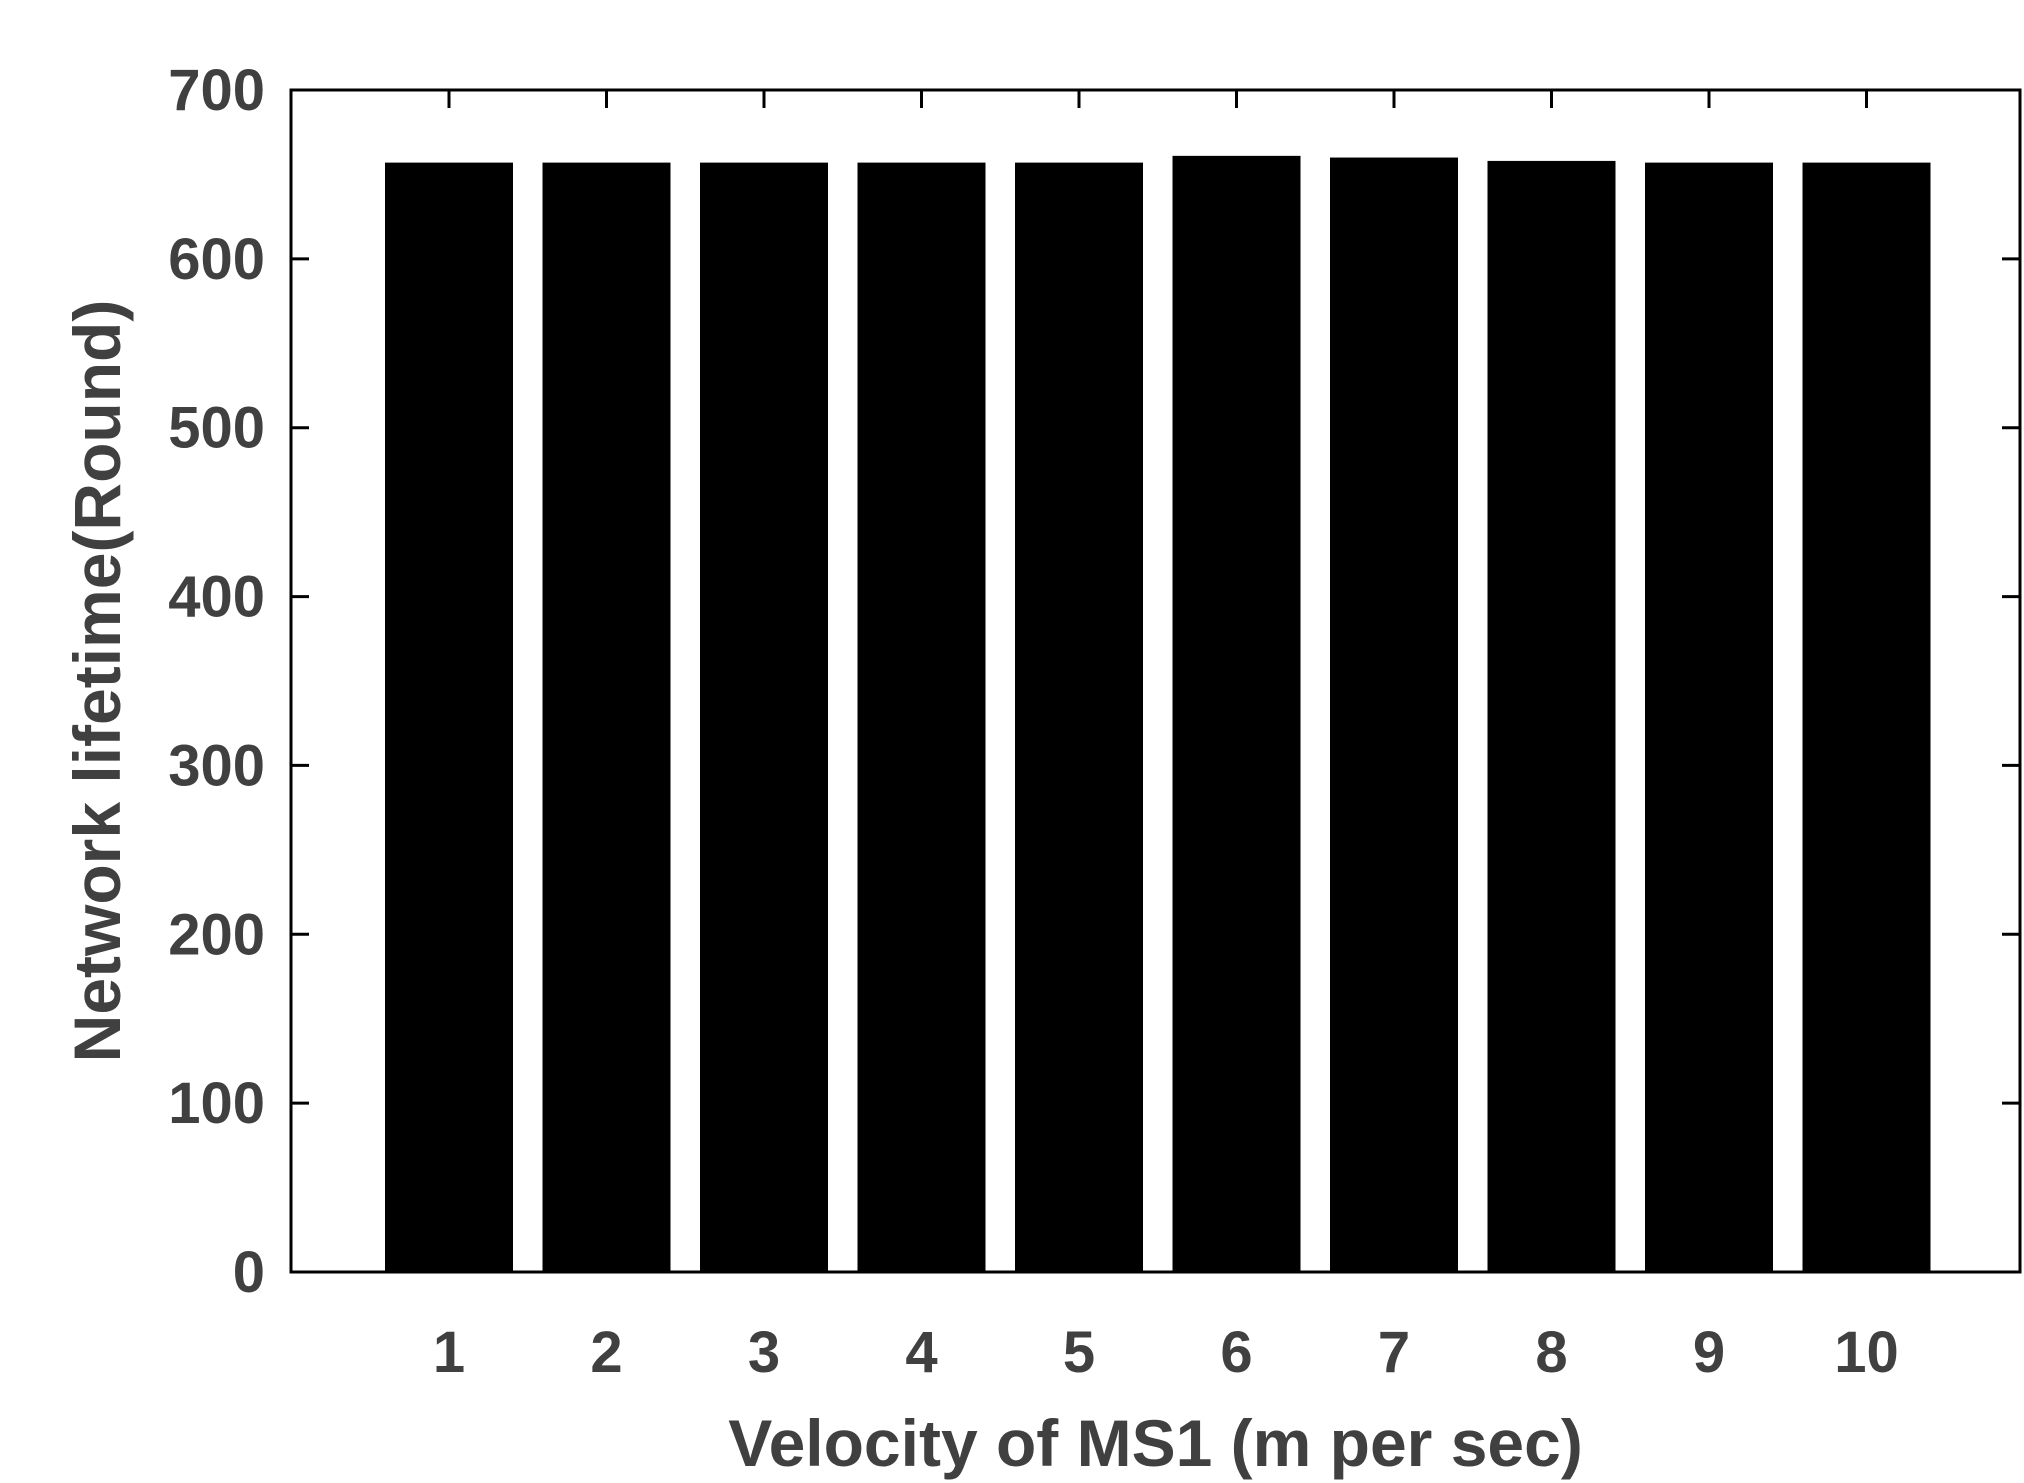  What do you see at coordinates (921, 1352) in the screenshot?
I see `x-tick-label-4: 4` at bounding box center [921, 1352].